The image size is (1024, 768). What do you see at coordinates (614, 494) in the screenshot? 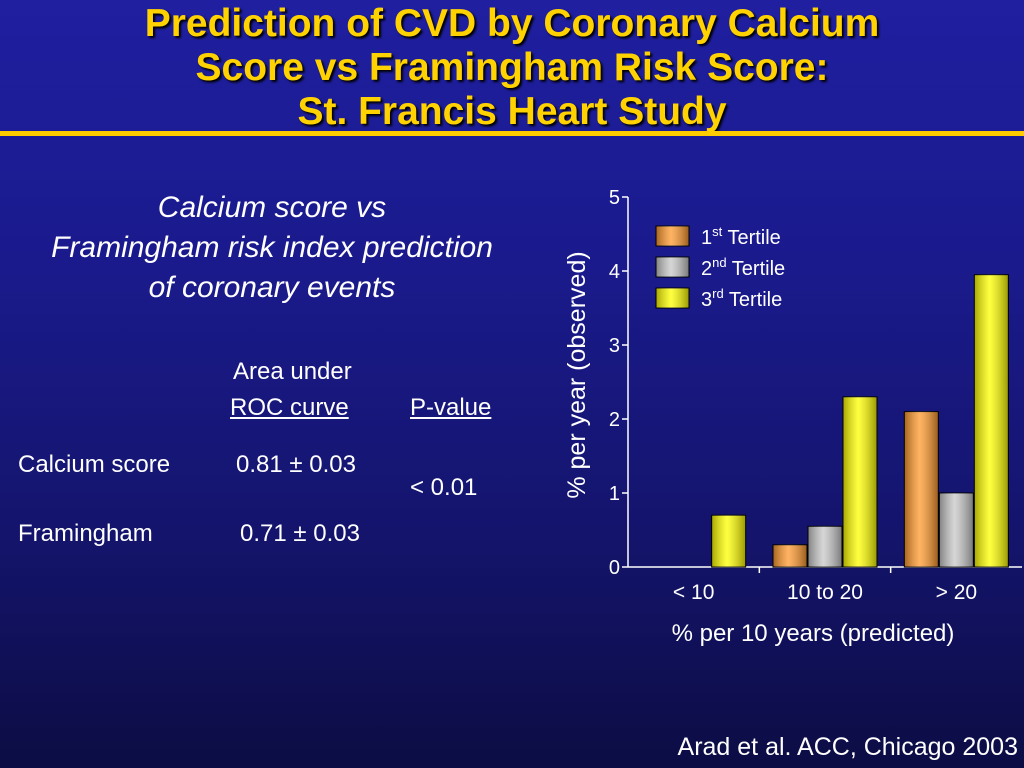
I see `y-tick-label: 1` at bounding box center [614, 494].